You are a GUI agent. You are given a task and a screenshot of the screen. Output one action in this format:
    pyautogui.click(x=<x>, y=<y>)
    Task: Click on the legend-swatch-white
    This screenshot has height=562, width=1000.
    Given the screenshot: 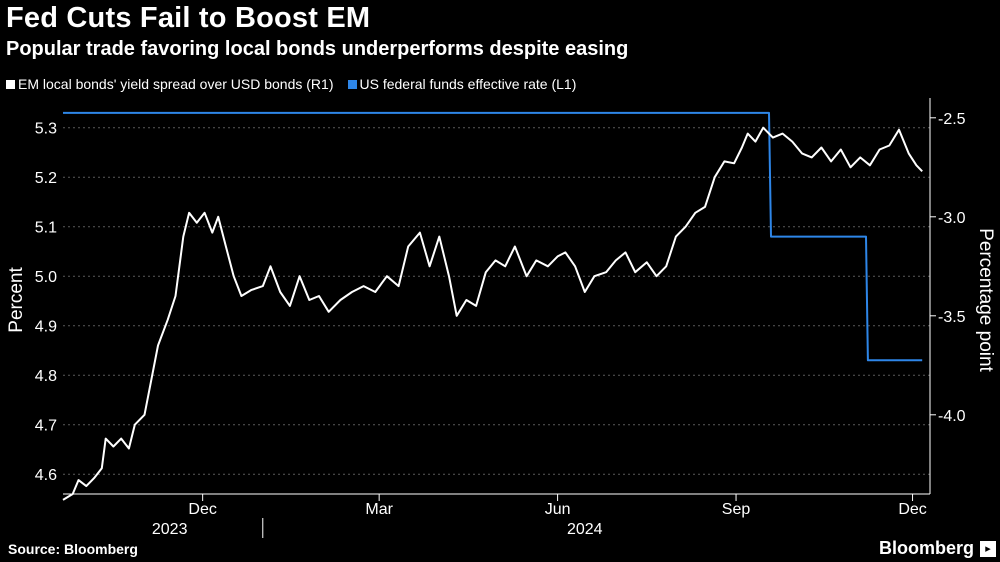 What is the action you would take?
    pyautogui.click(x=10, y=84)
    